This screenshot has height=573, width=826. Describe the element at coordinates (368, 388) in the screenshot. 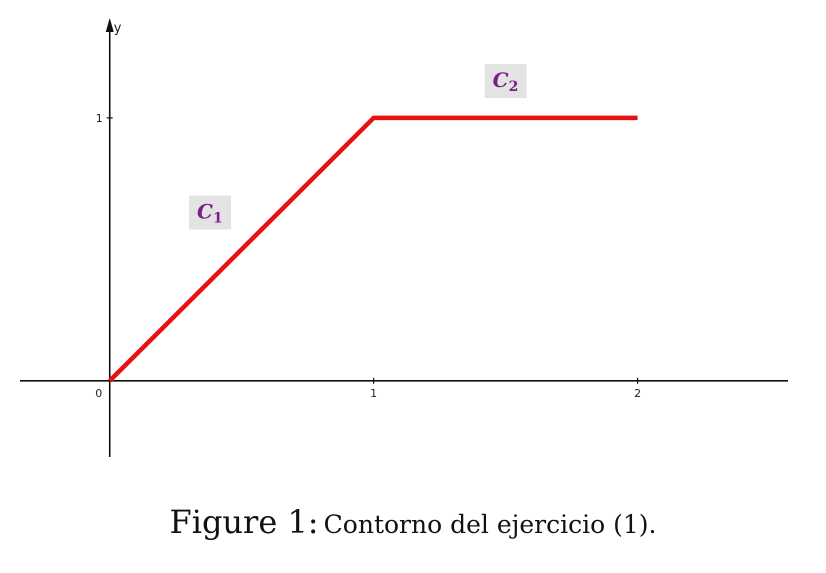

I see `x-ticks: 0 1 2` at that location.